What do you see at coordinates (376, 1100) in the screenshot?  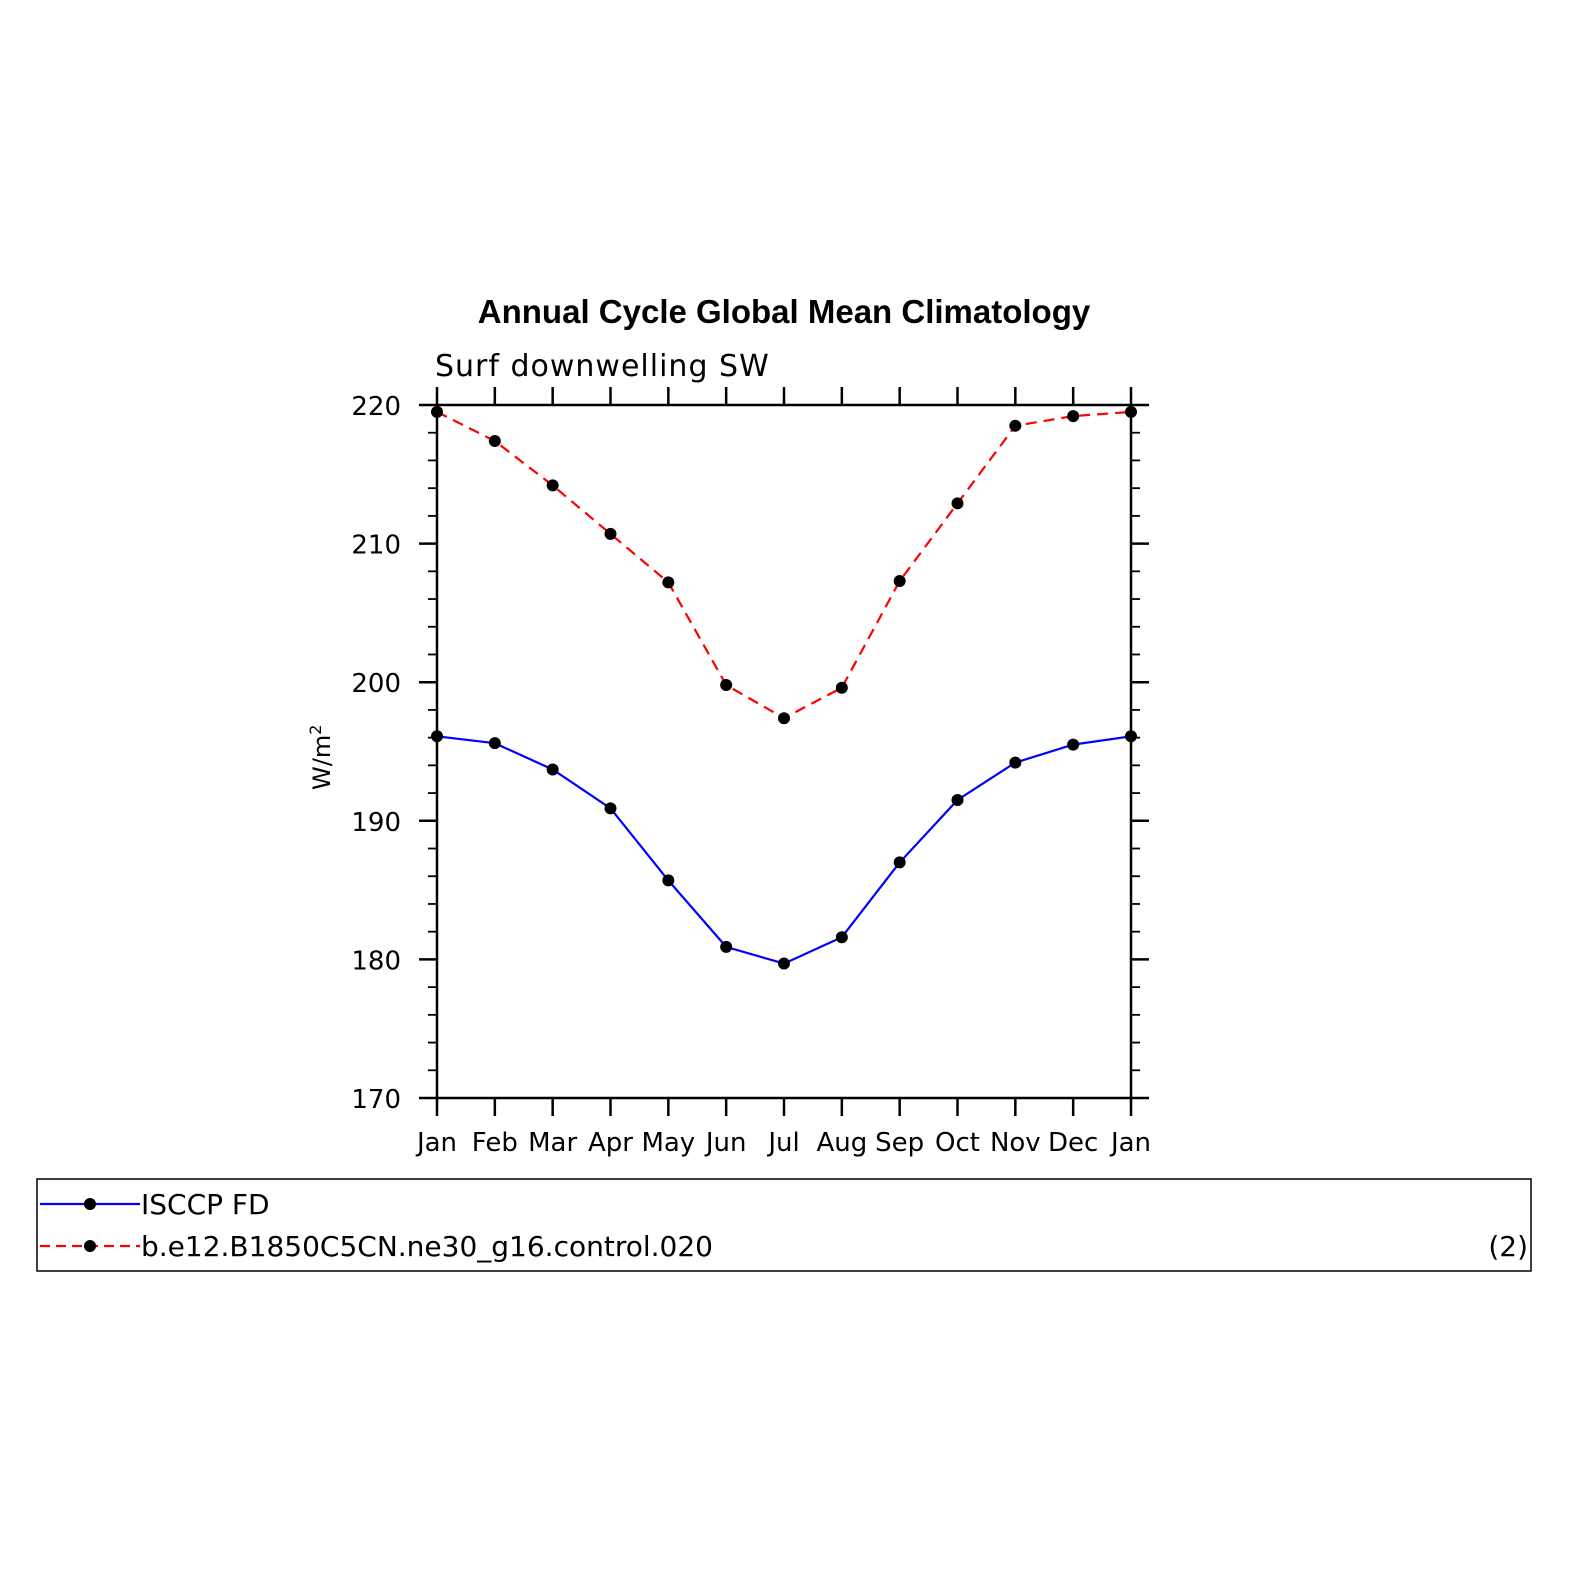 I see `y-tick-label: 170` at bounding box center [376, 1100].